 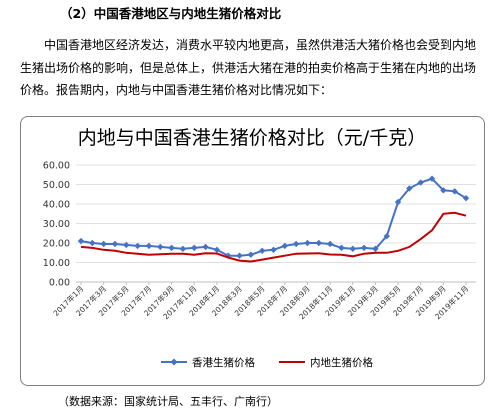 I want to click on legend: 香港生猪价格 内地生猪价格, so click(x=267, y=362).